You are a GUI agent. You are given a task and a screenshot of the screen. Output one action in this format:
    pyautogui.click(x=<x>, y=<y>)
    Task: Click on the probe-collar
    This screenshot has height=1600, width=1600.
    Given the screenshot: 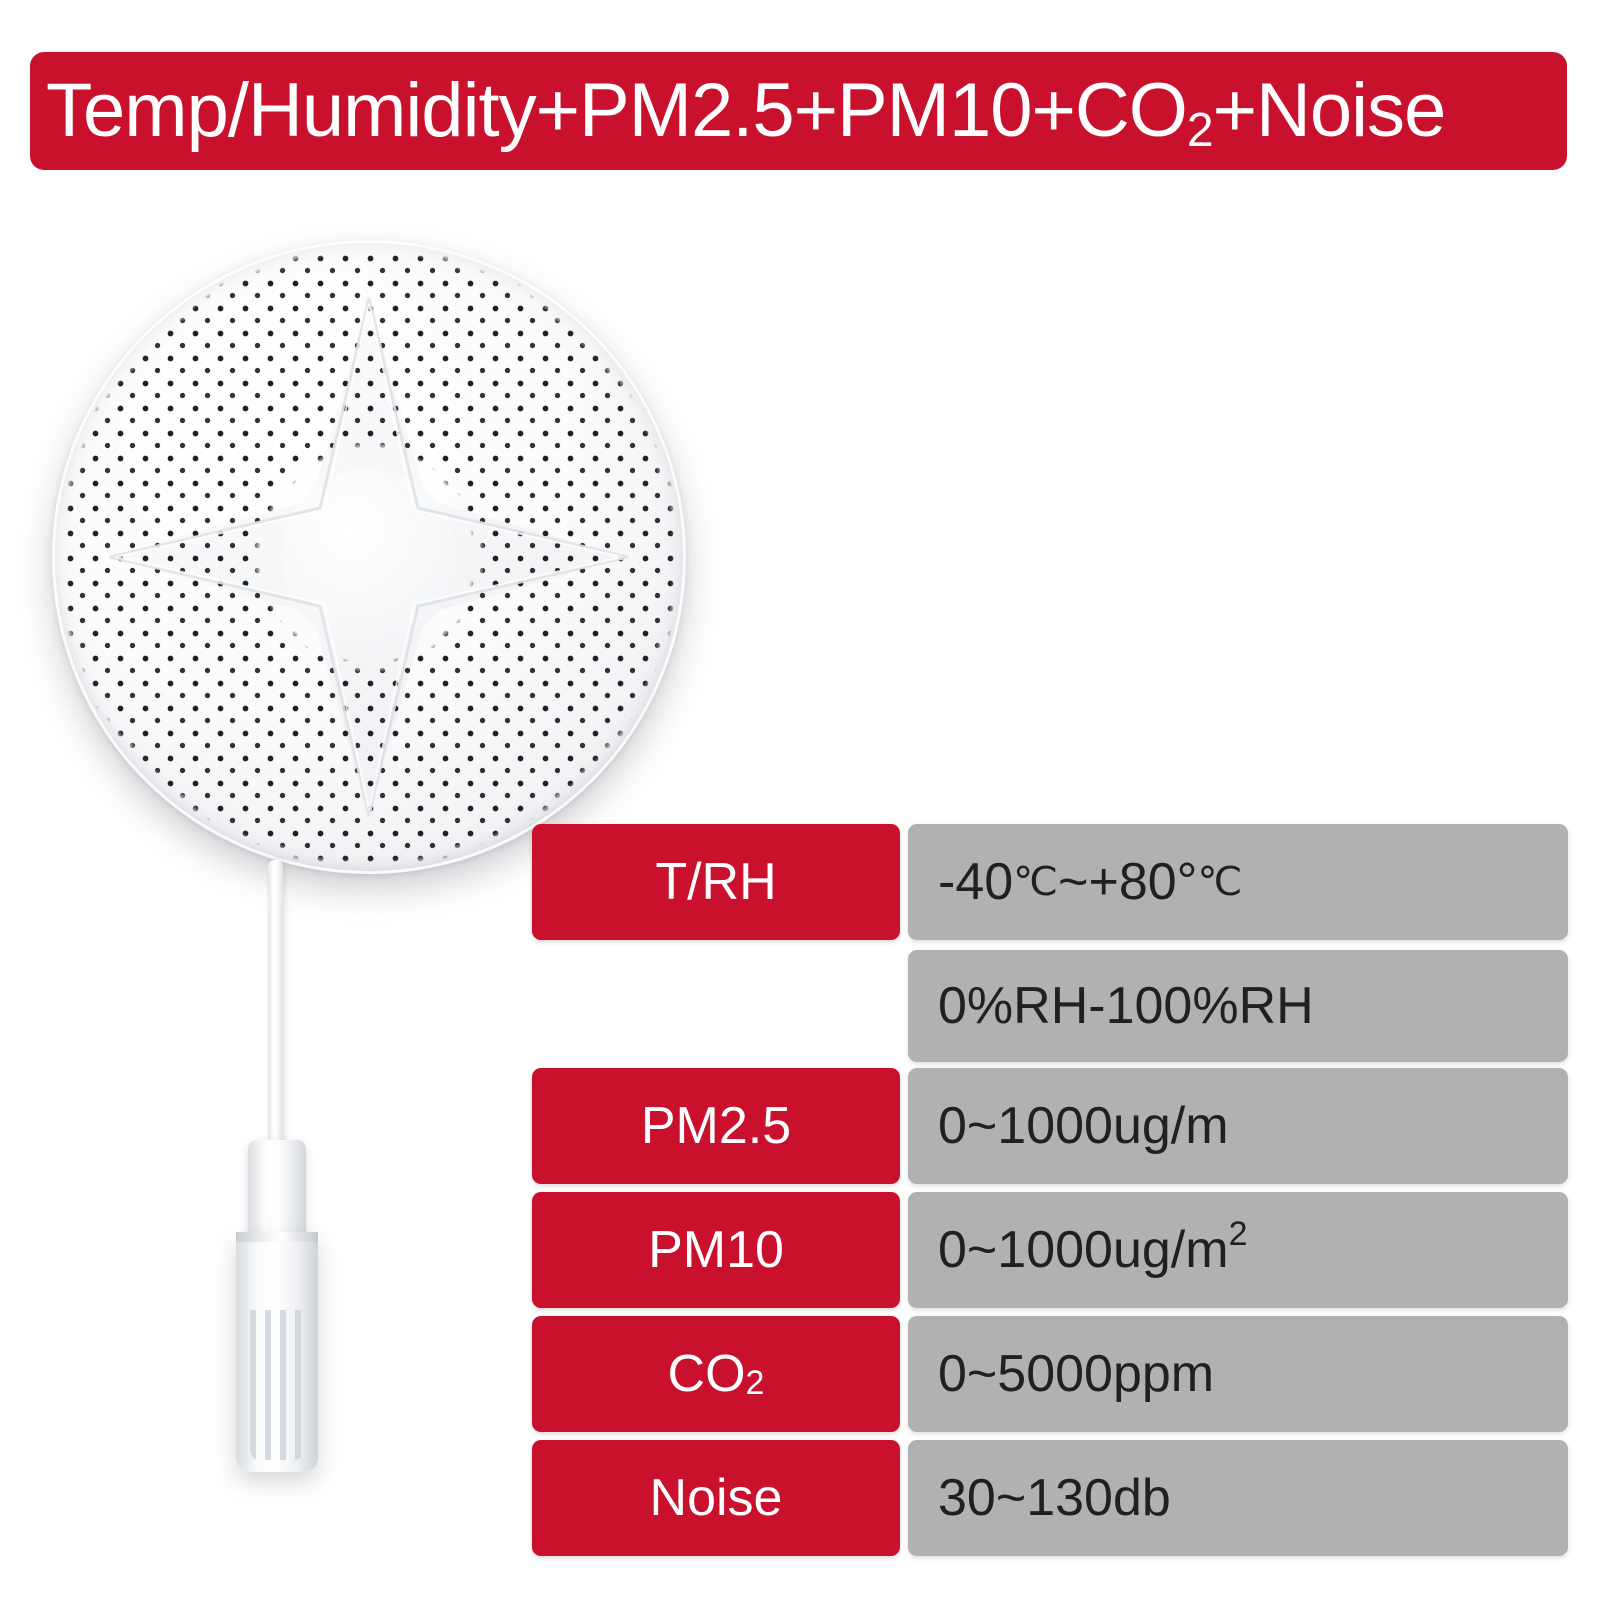 What is the action you would take?
    pyautogui.click(x=277, y=1188)
    